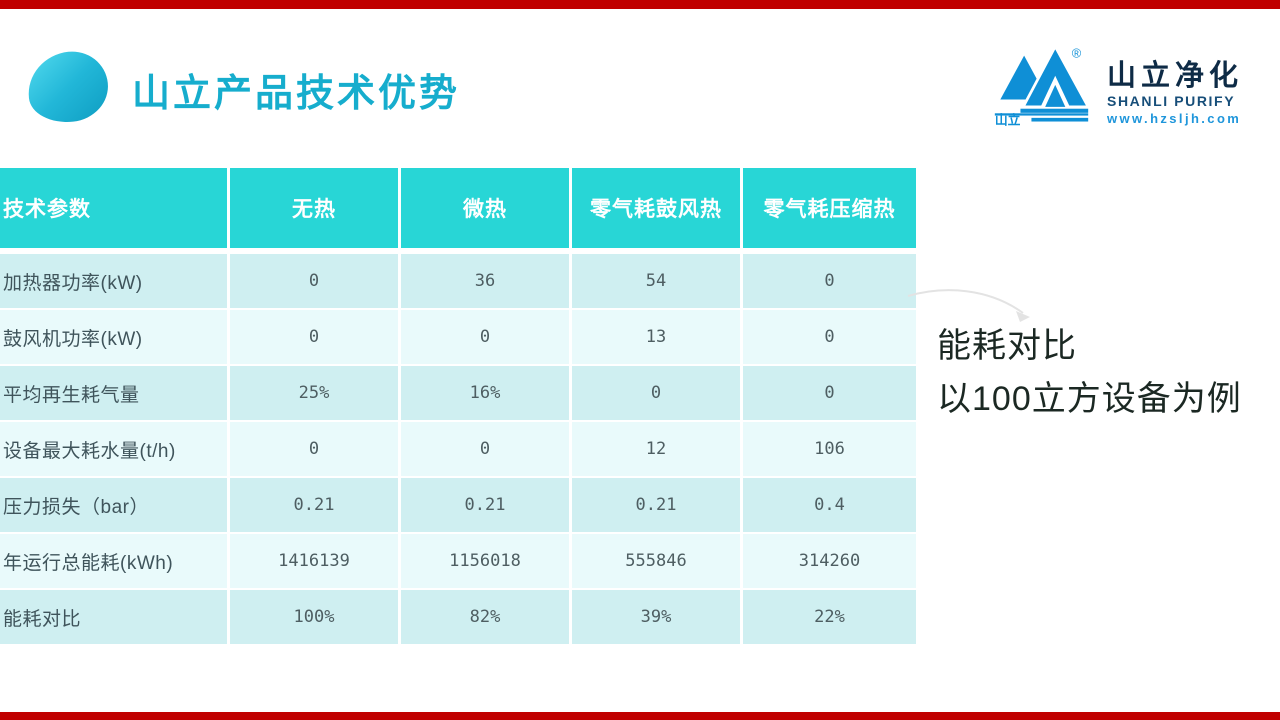 This screenshot has height=720, width=1280. Describe the element at coordinates (296, 94) in the screenshot. I see `page-title: 山立产品技术优势` at that location.